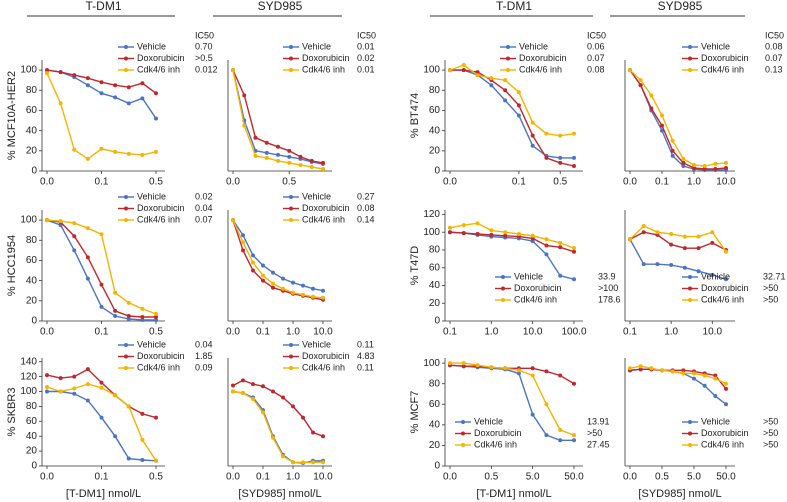 This screenshot has height=502, width=787. What do you see at coordinates (596, 35) in the screenshot?
I see `ic50-header: IC50` at bounding box center [596, 35].